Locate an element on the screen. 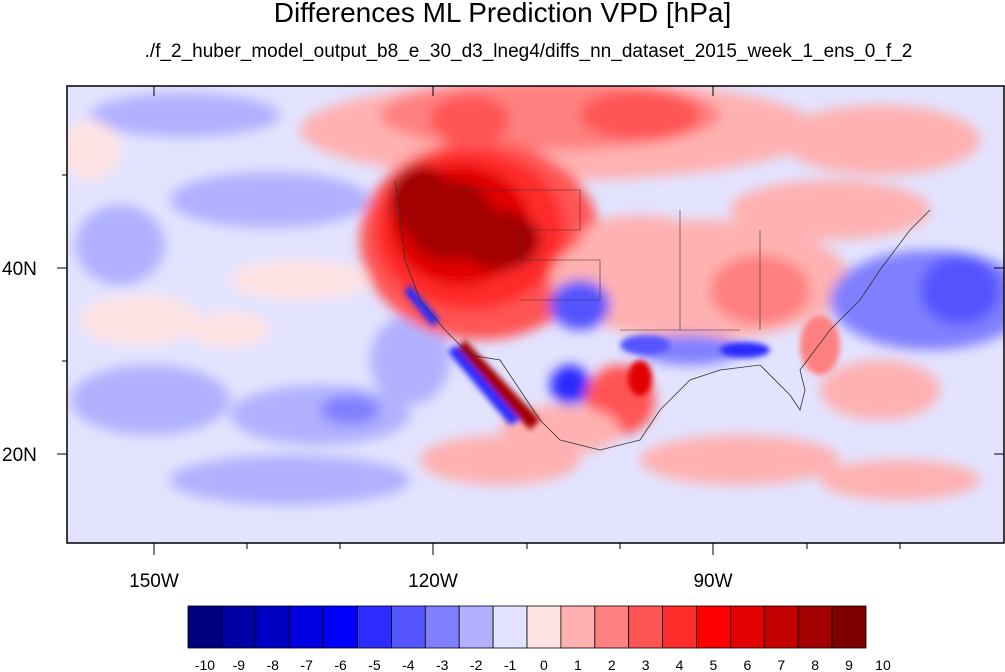 The width and height of the screenshot is (1005, 672). lon-label-150w: 150W is located at coordinates (154, 581).